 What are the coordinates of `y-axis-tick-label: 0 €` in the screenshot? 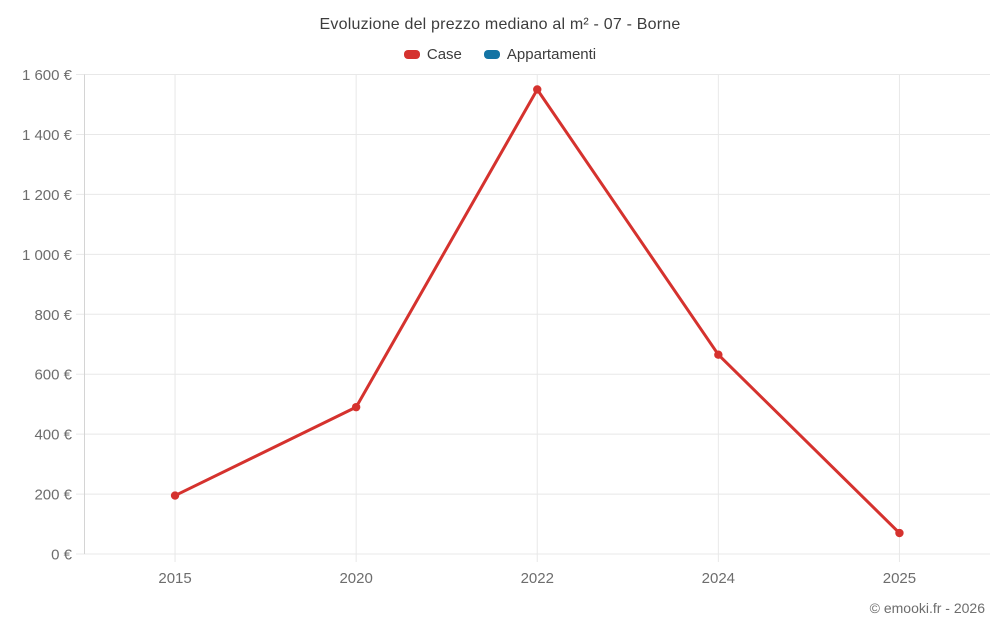 It's located at (62, 555).